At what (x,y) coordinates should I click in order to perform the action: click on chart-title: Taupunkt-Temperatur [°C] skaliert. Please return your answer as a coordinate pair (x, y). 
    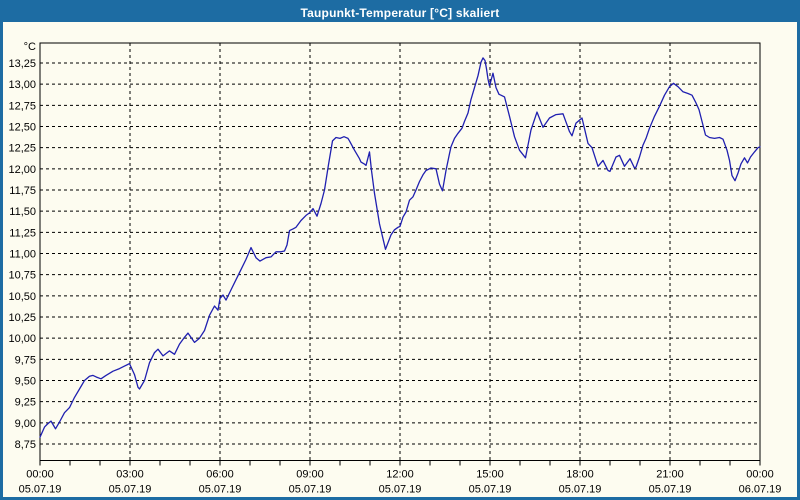
    Looking at the image, I should click on (400, 12).